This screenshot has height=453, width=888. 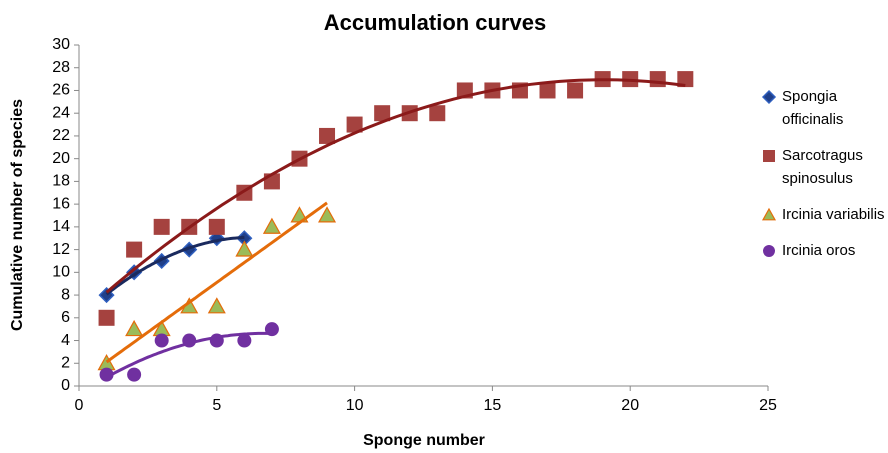 I want to click on y-tick-label: 16, so click(x=61, y=203).